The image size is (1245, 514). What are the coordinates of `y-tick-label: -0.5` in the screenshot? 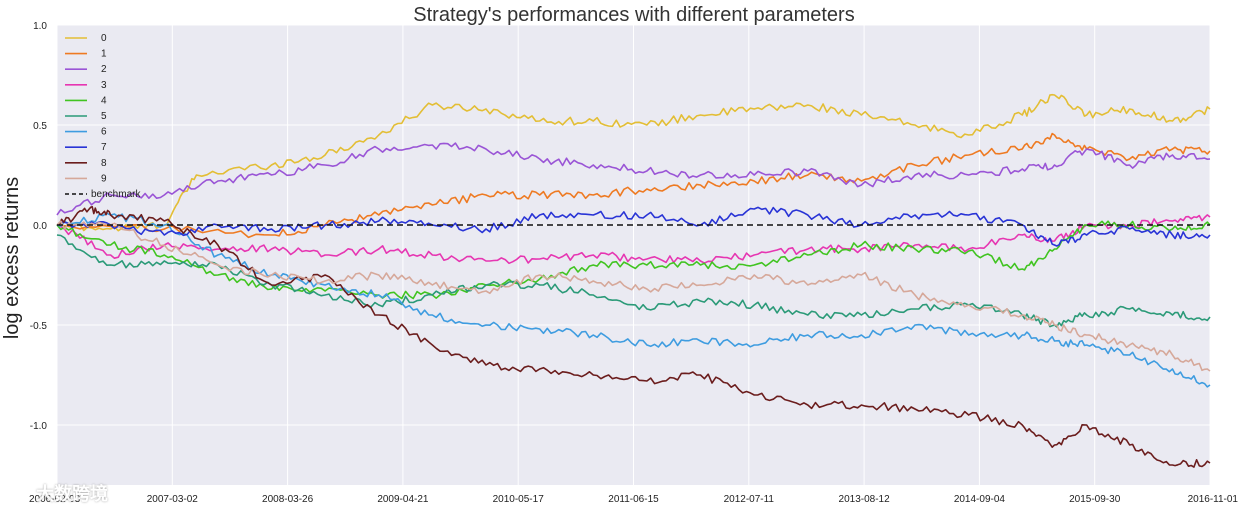 It's located at (39, 326).